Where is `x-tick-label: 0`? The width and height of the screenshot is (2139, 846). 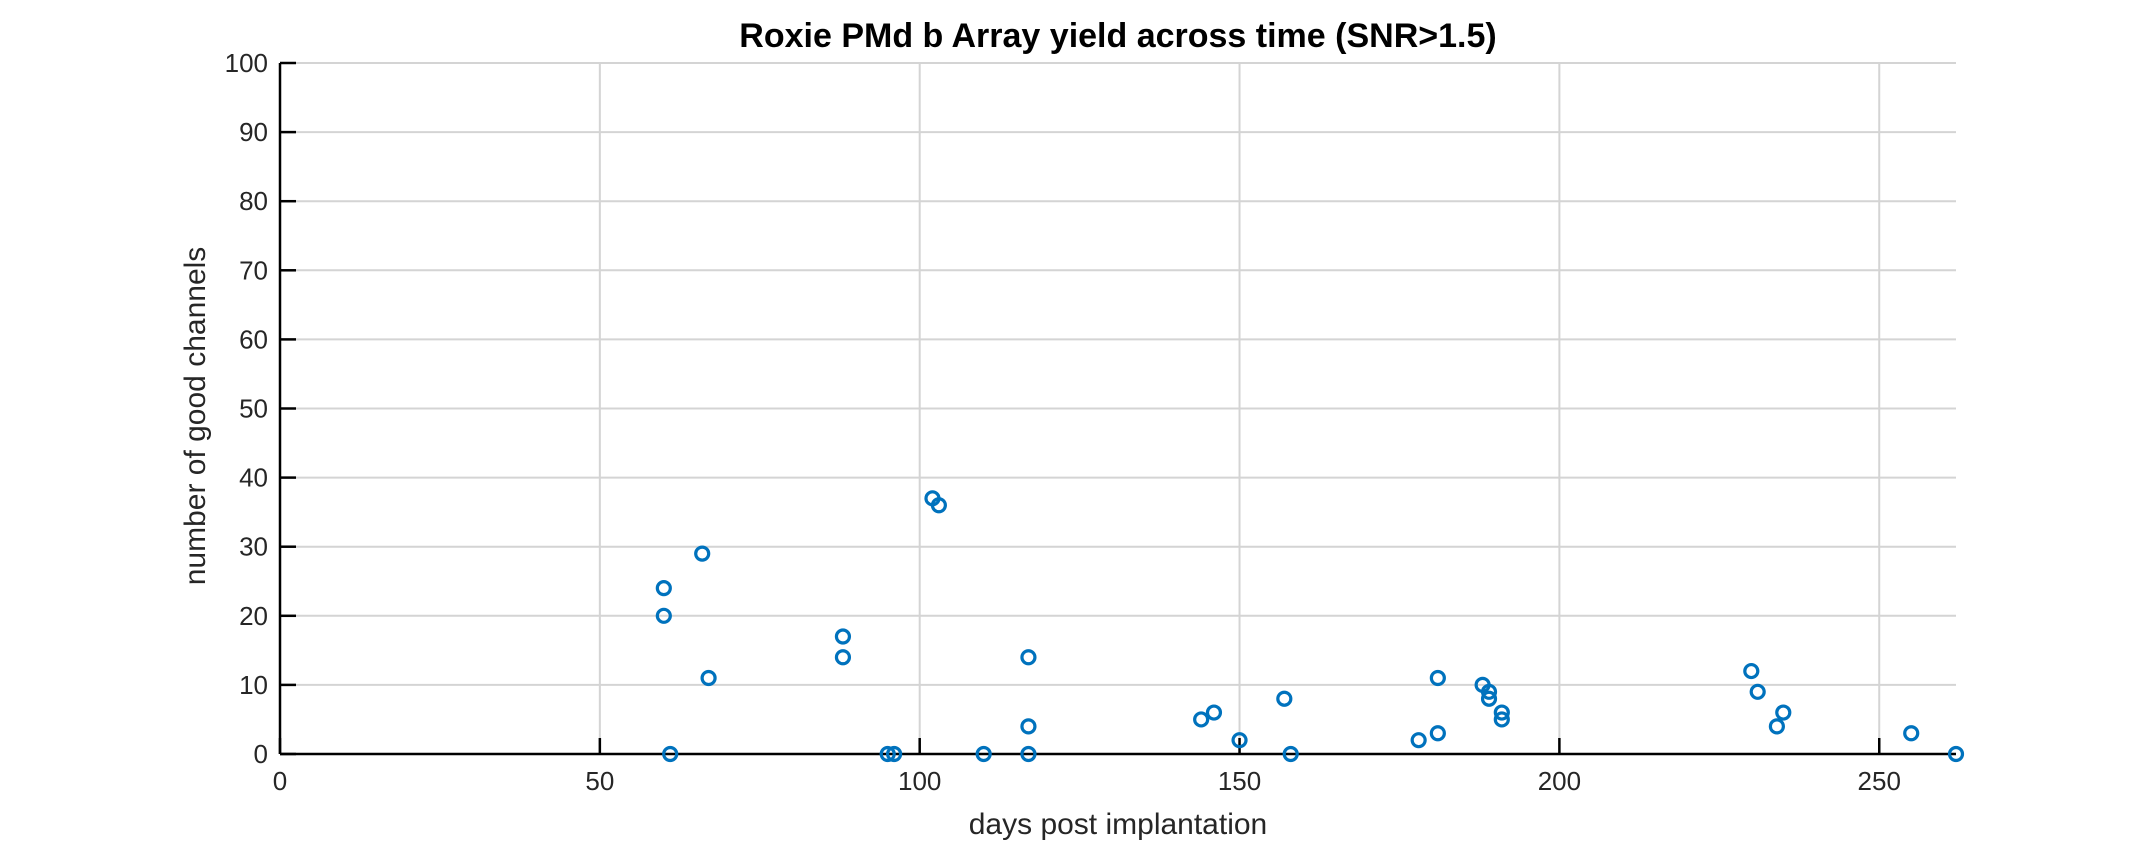
x-tick-label: 0 is located at coordinates (280, 781).